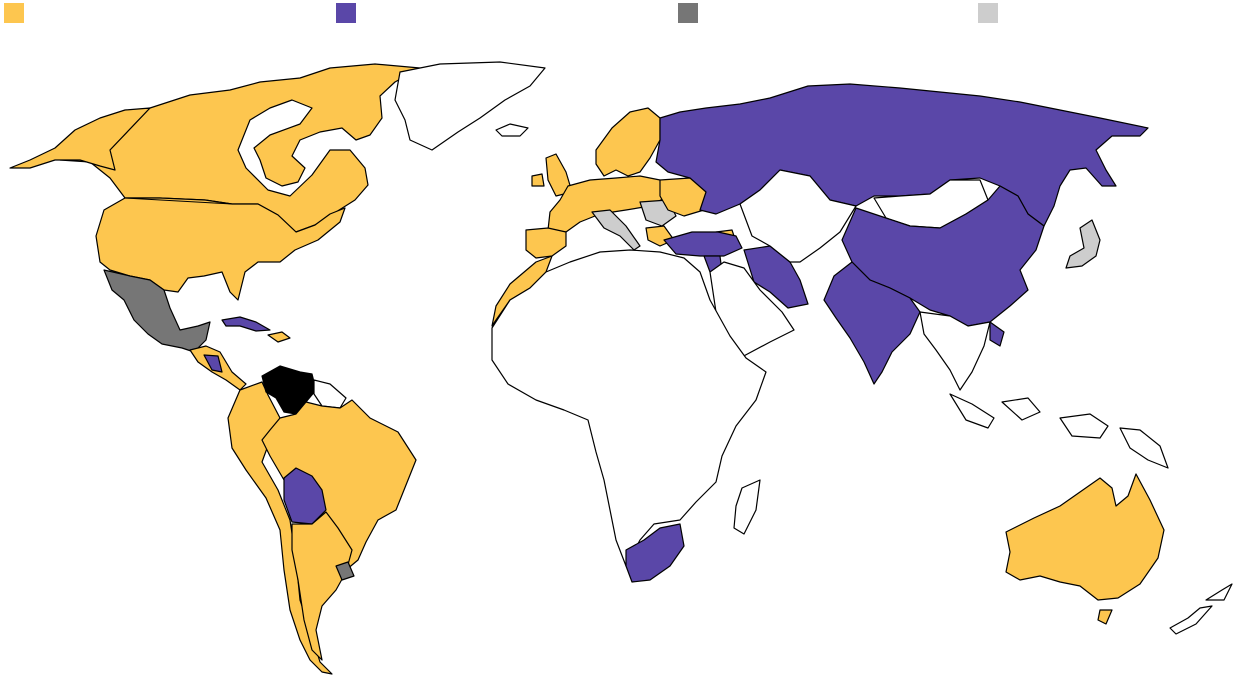 The width and height of the screenshot is (1240, 680). What do you see at coordinates (798, 216) in the screenshot?
I see `country-central-asia` at bounding box center [798, 216].